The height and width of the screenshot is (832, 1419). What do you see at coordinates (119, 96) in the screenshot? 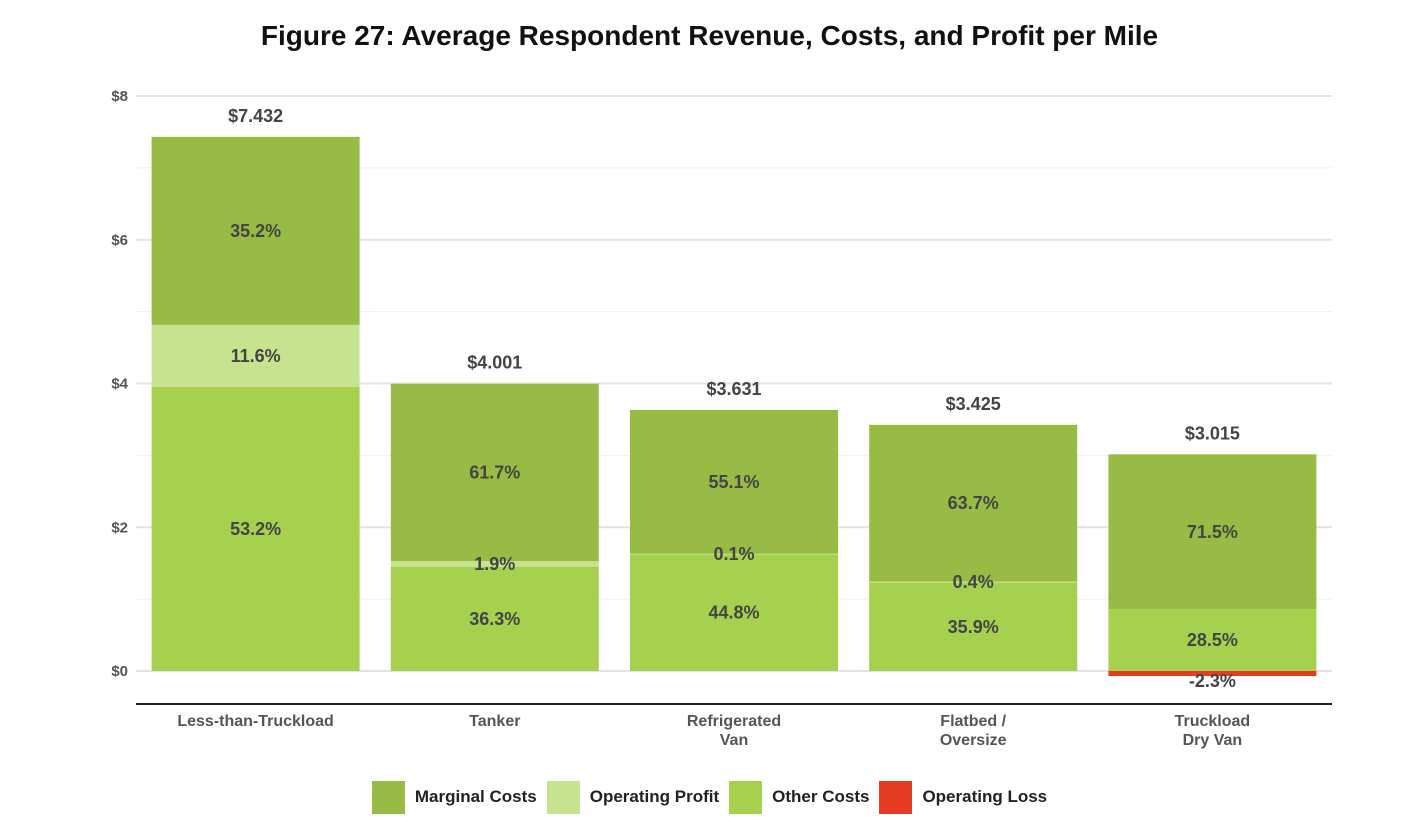
I see `y-tick-label: $8` at bounding box center [119, 96].